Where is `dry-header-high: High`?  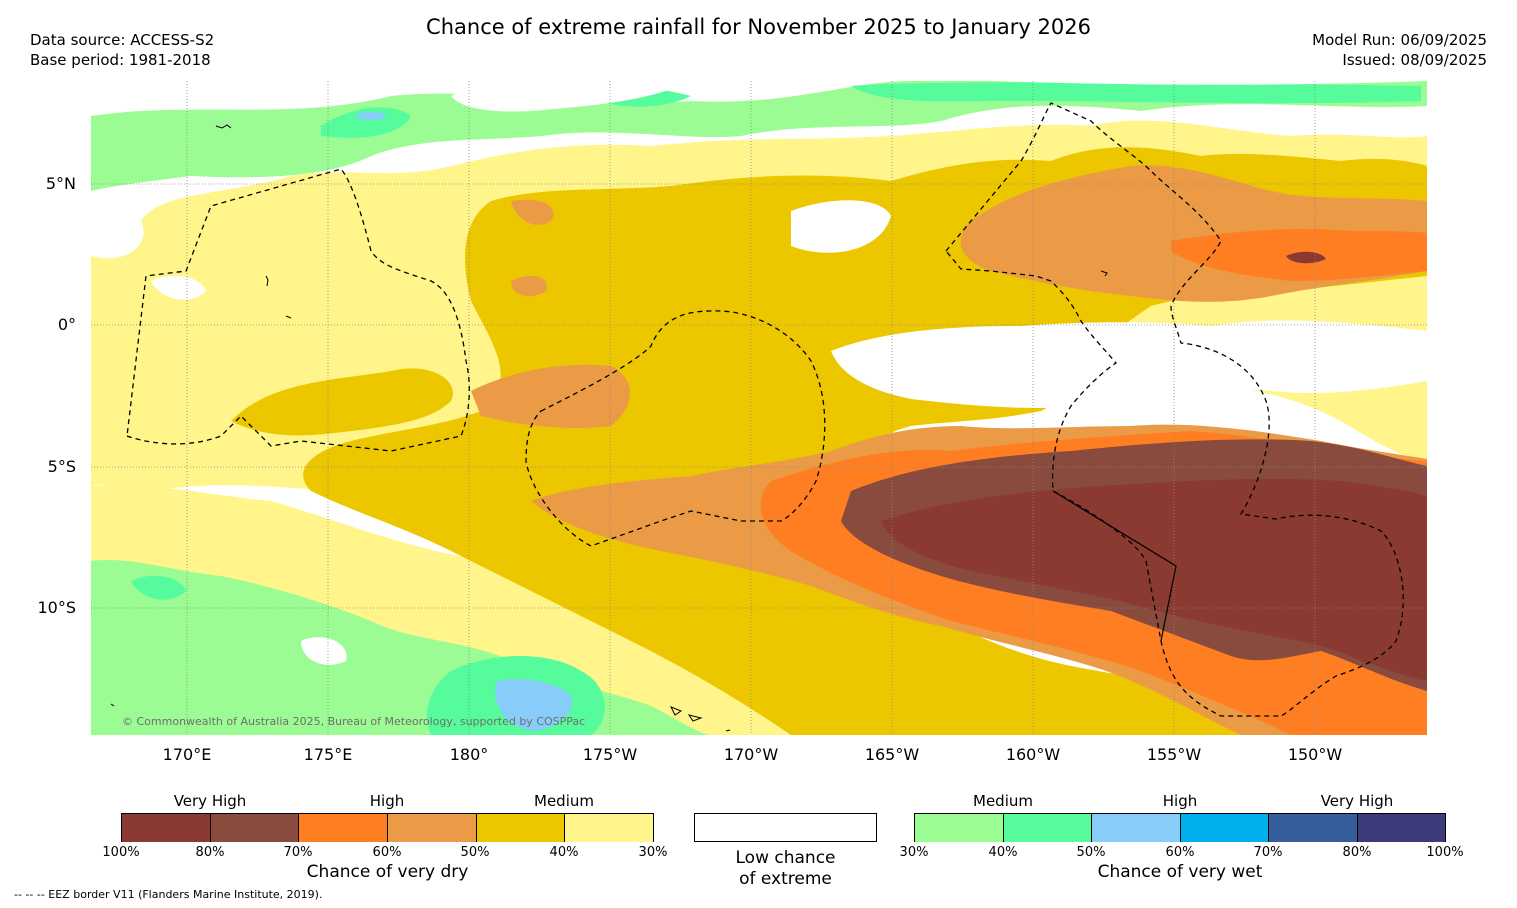 dry-header-high: High is located at coordinates (387, 801).